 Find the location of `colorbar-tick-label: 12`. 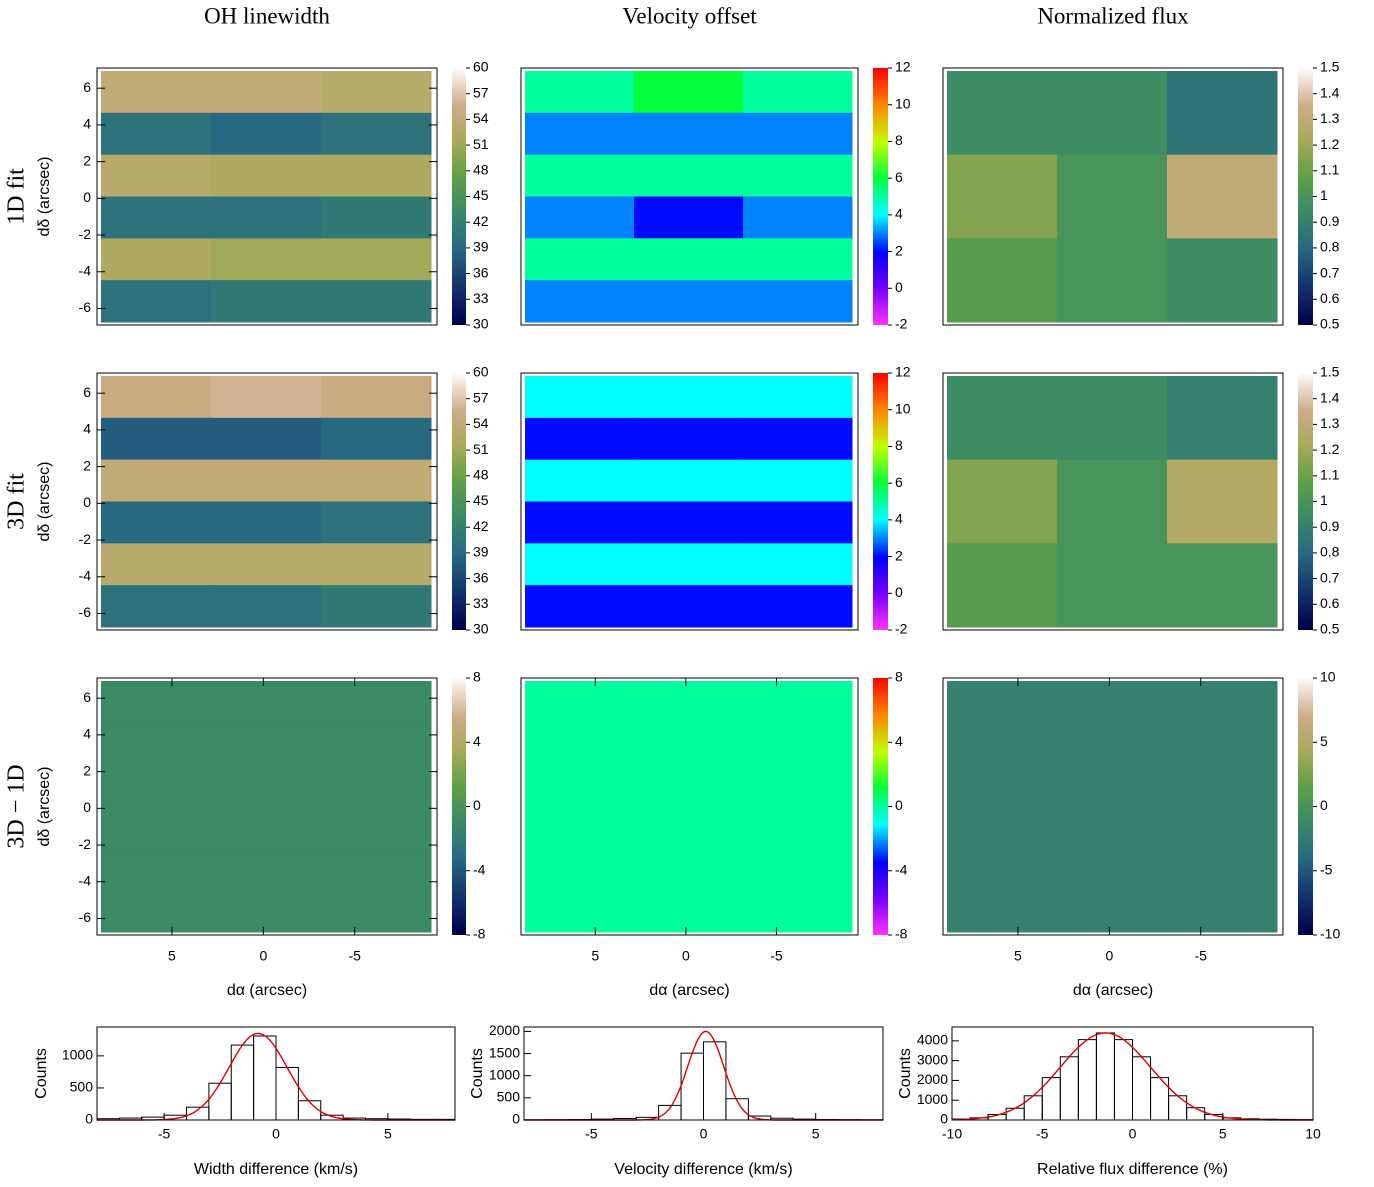

colorbar-tick-label: 12 is located at coordinates (903, 372).